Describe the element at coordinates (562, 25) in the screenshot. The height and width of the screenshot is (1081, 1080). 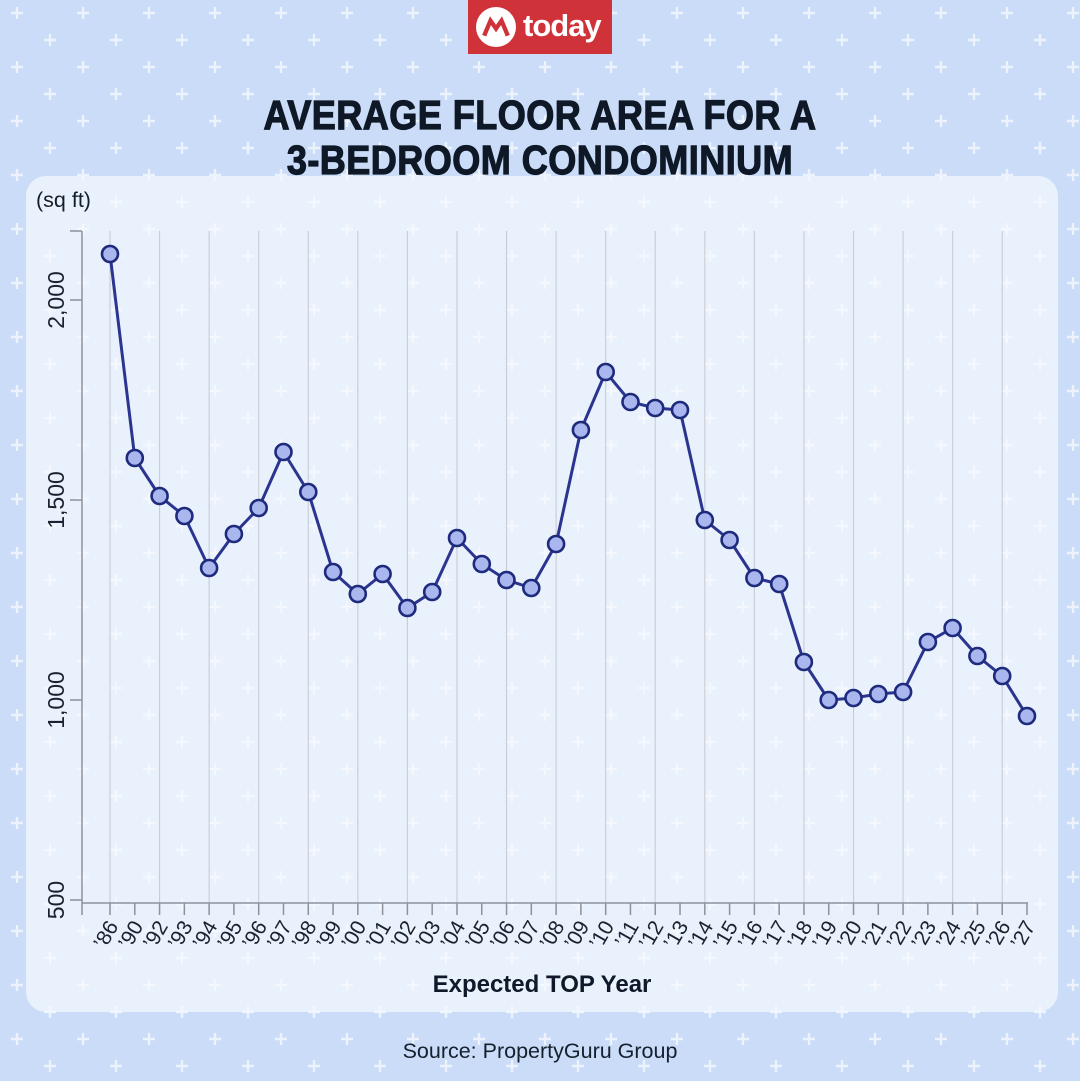
I see `logo-wordmark: today` at that location.